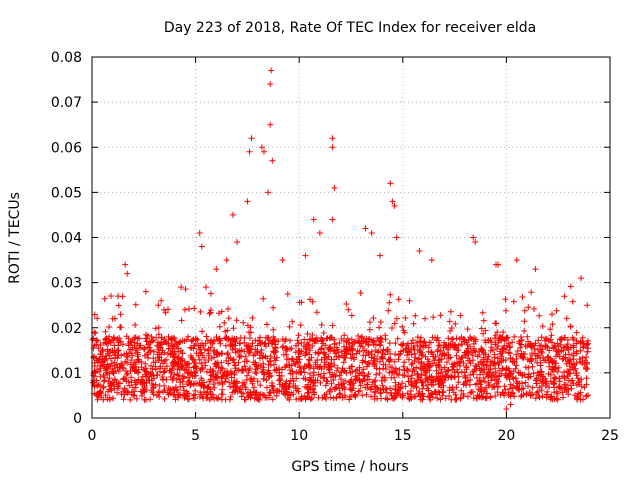 The height and width of the screenshot is (480, 640). Describe the element at coordinates (610, 436) in the screenshot. I see `x-tick-label: 25` at that location.